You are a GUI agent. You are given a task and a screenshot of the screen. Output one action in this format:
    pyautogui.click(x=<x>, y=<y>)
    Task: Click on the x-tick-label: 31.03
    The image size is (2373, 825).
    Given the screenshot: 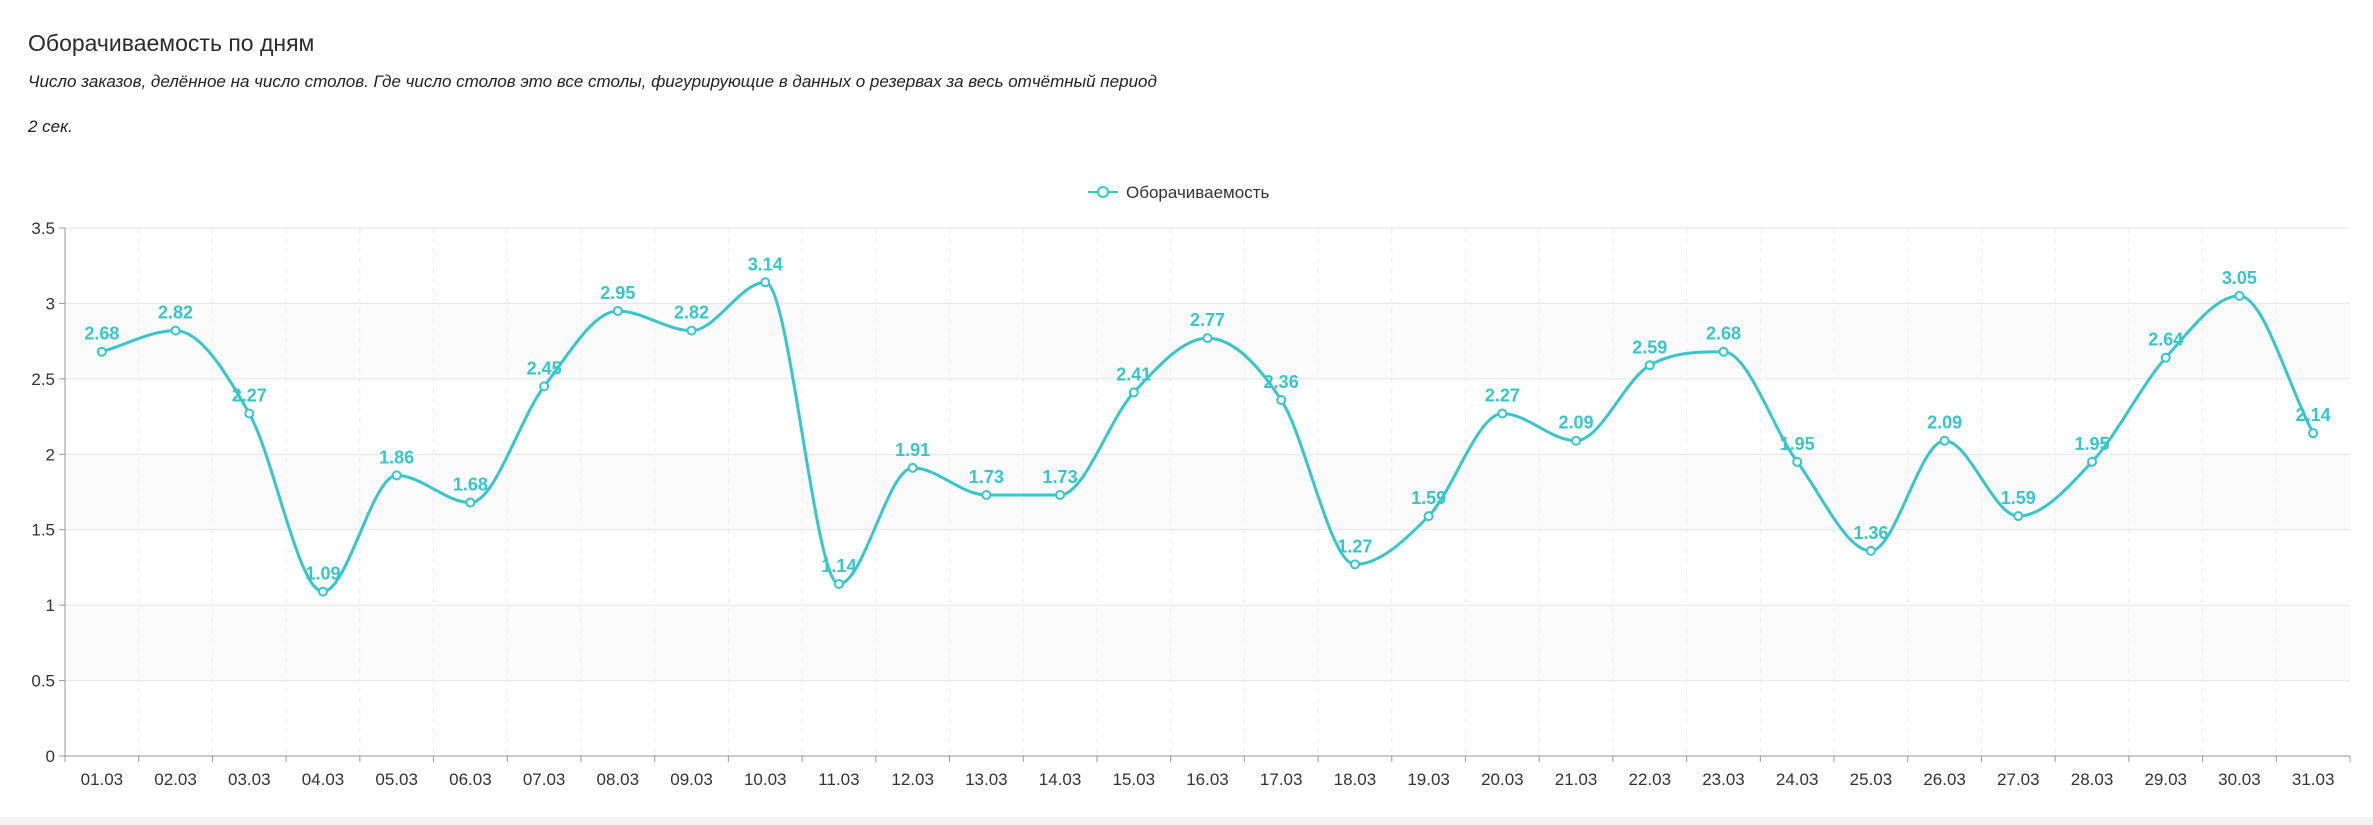 What is the action you would take?
    pyautogui.click(x=2313, y=779)
    